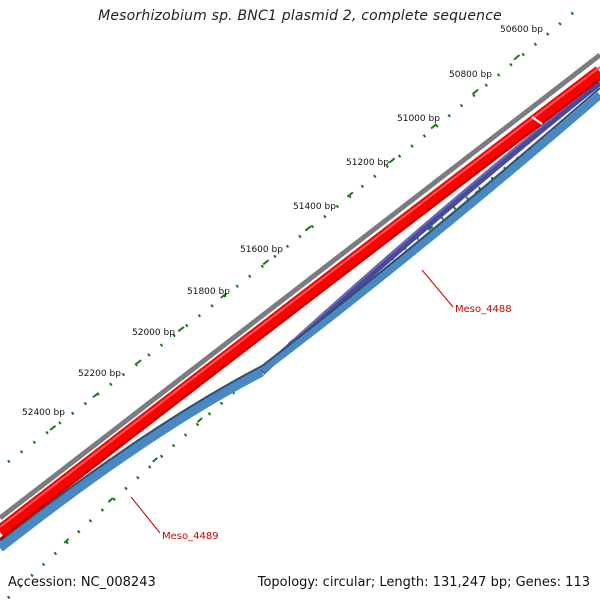 The image size is (600, 600). Describe the element at coordinates (132, 460) in the screenshot. I see `gene-meso-4489-arc` at that location.